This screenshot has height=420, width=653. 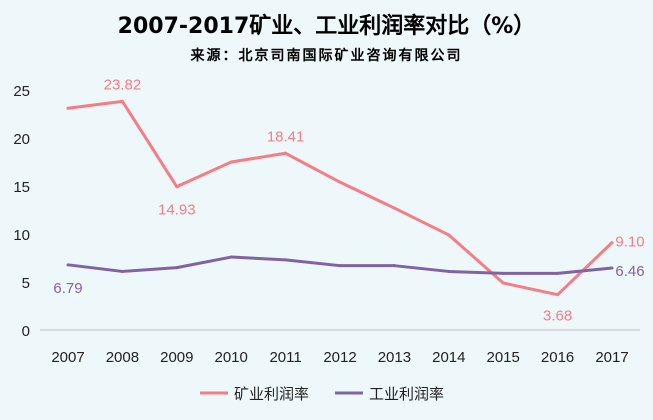 I want to click on x-tick-label: 2017, so click(x=611, y=357).